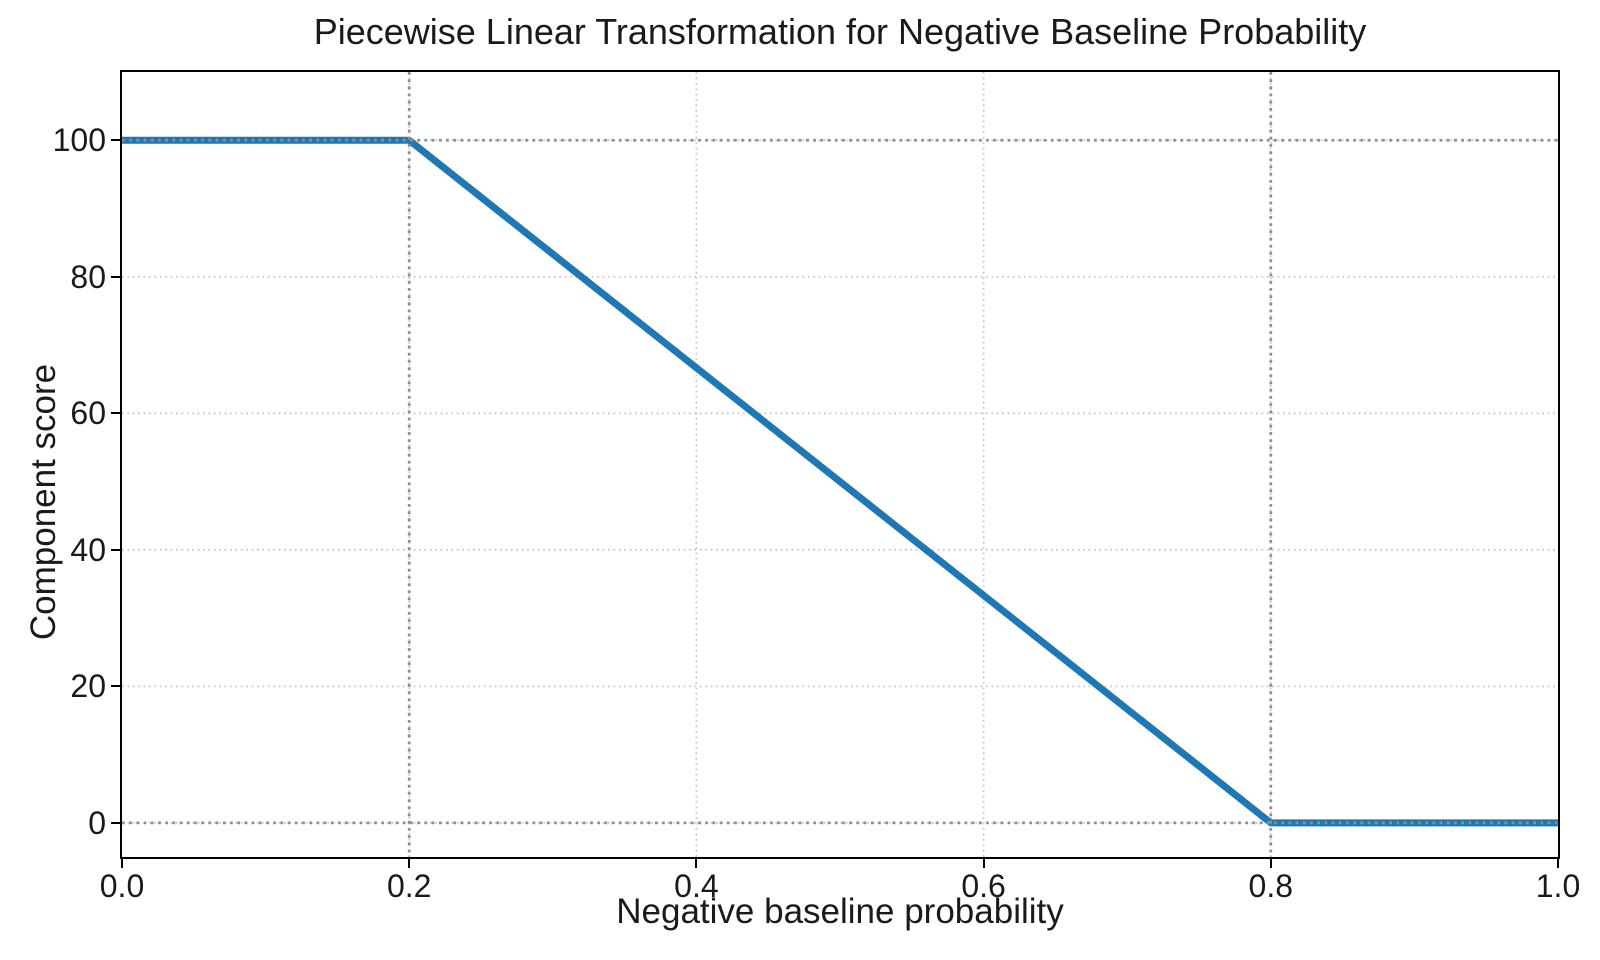 Image resolution: width=1600 pixels, height=960 pixels. I want to click on y-tick-label: 20, so click(88, 686).